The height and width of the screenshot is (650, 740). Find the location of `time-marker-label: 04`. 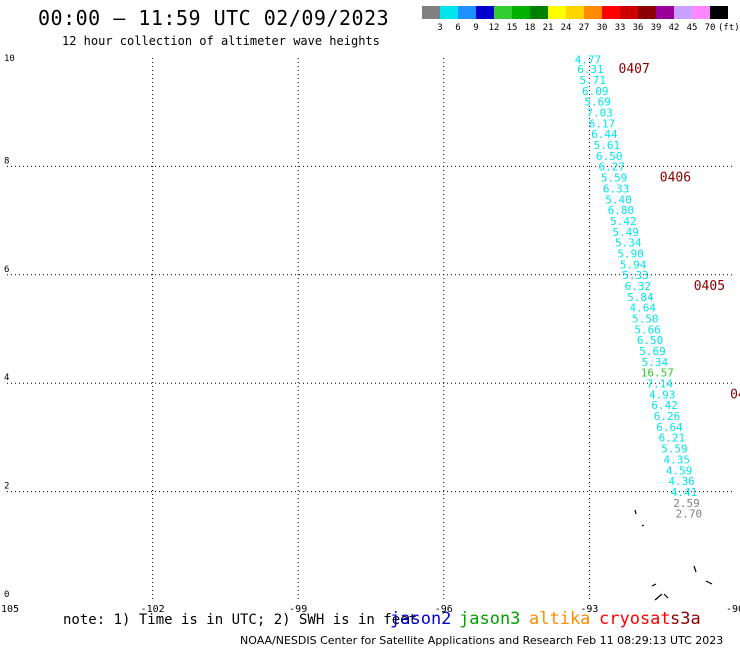

time-marker-label: 04 is located at coordinates (735, 394).